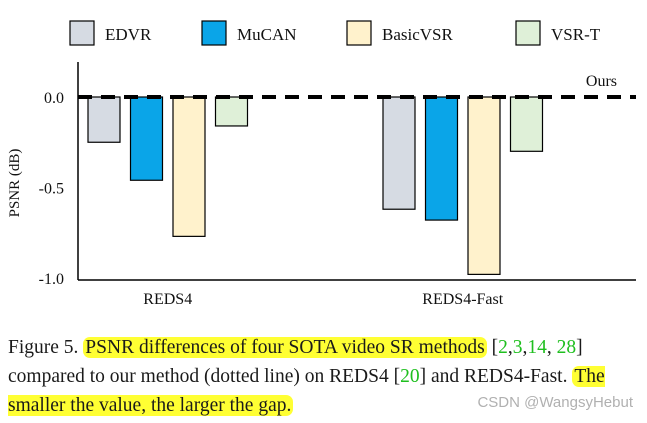 This screenshot has width=647, height=423. Describe the element at coordinates (51, 189) in the screenshot. I see `y-tick-label: -0.5` at that location.